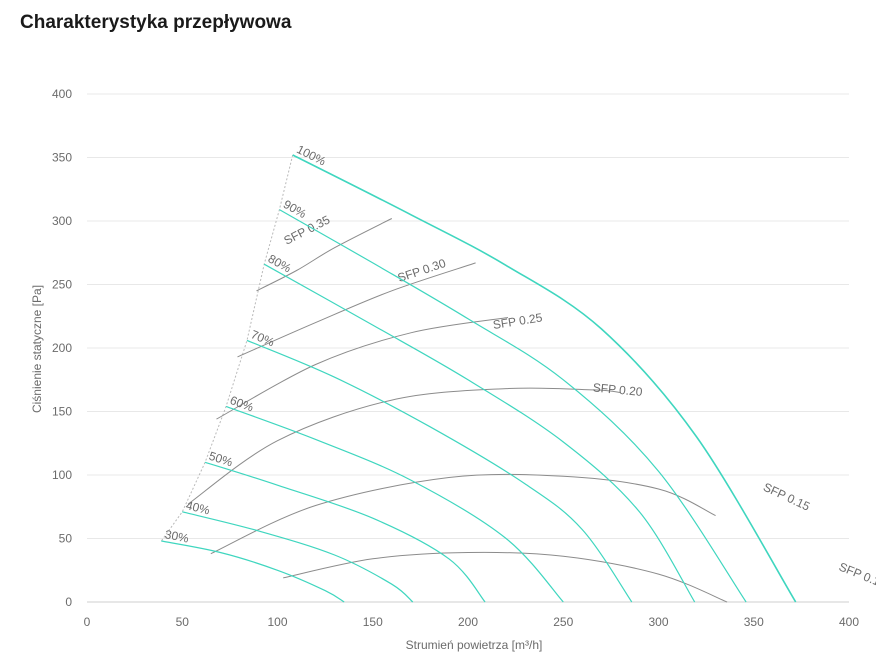 This screenshot has height=662, width=876. I want to click on x-tick-label: 0, so click(87, 622).